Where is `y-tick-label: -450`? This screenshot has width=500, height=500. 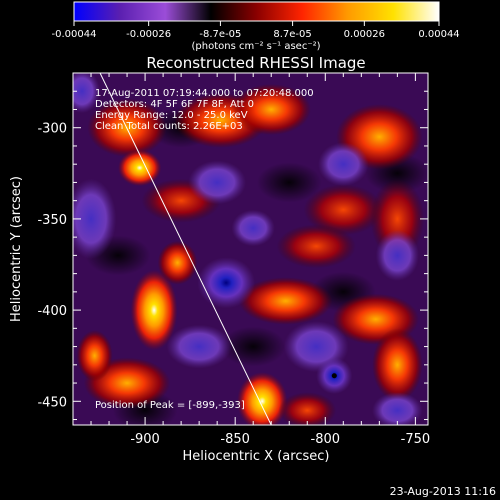 y-tick-label: -450 is located at coordinates (52, 402).